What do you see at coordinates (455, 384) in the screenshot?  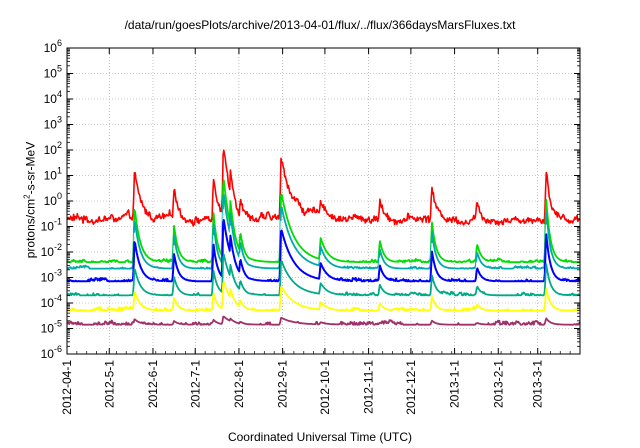 I see `x-tick-label: 2013-1-1` at bounding box center [455, 384].